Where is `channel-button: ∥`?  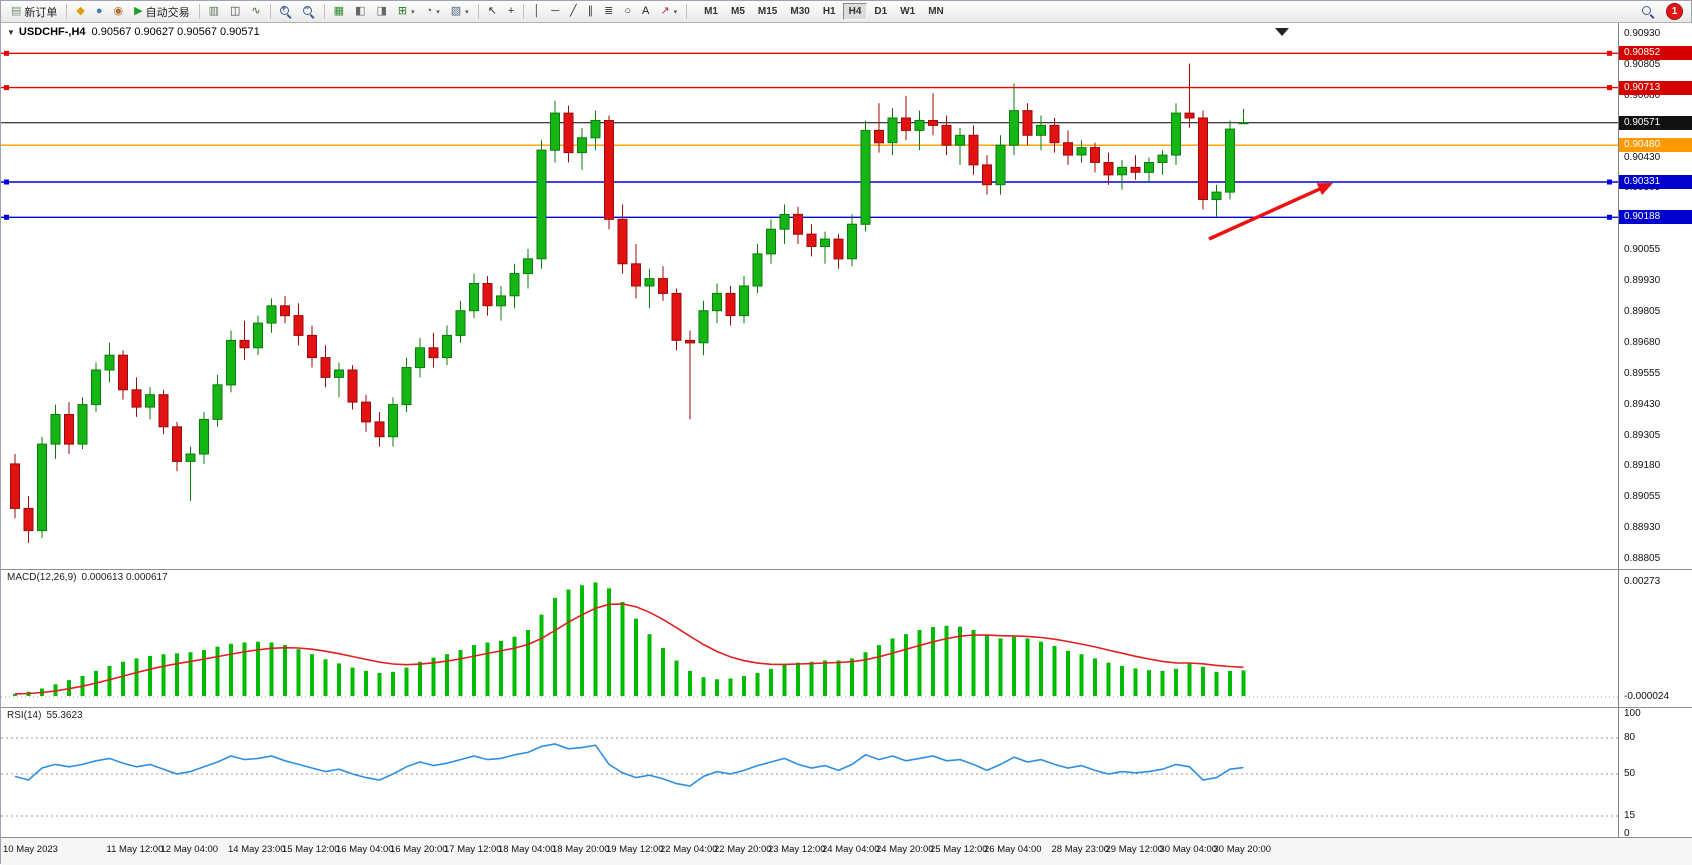
channel-button: ∥ is located at coordinates (591, 12).